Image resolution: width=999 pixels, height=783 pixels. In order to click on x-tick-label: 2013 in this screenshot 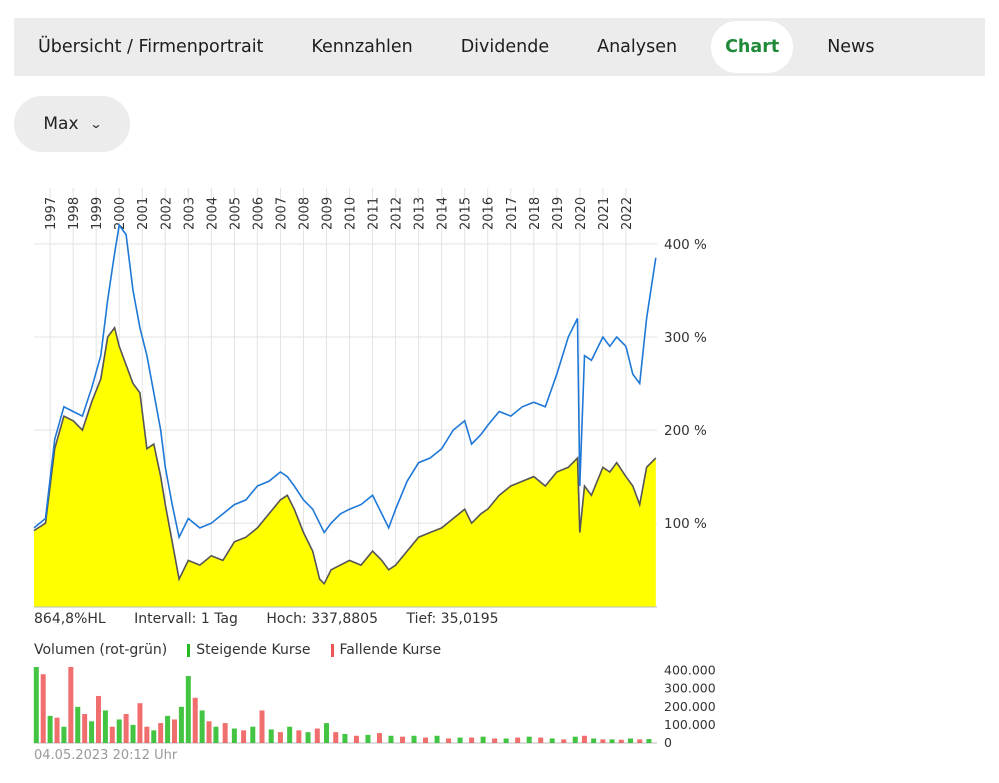, I will do `click(420, 213)`.